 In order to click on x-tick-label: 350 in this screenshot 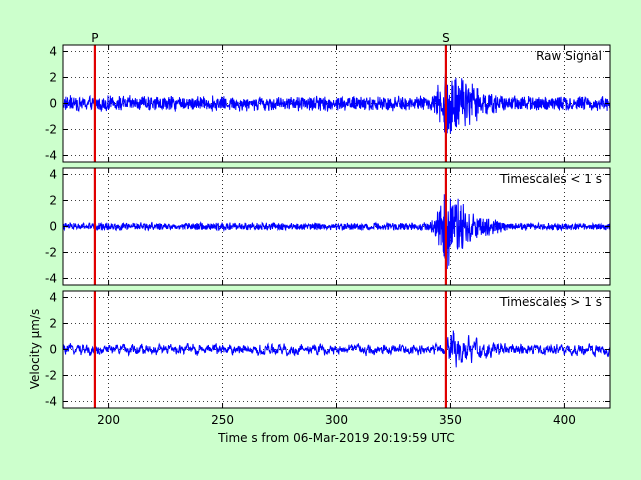, I will do `click(450, 420)`.